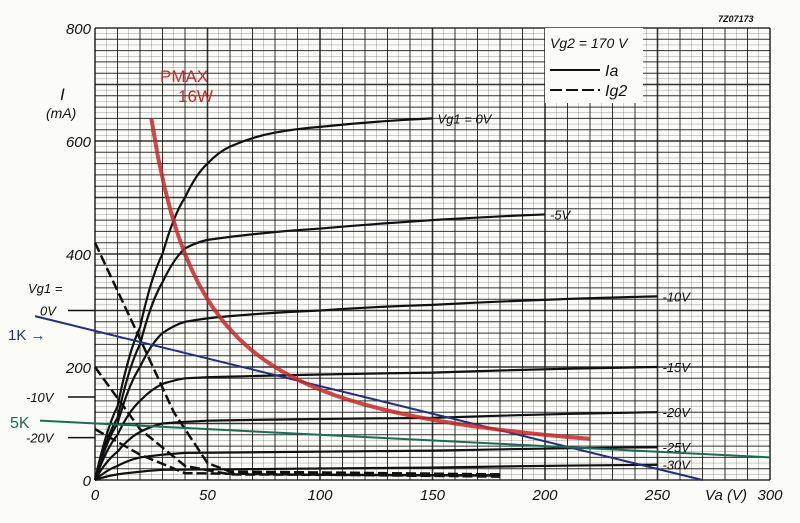  What do you see at coordinates (616, 91) in the screenshot?
I see `legend-label-Ig2: Ig2` at bounding box center [616, 91].